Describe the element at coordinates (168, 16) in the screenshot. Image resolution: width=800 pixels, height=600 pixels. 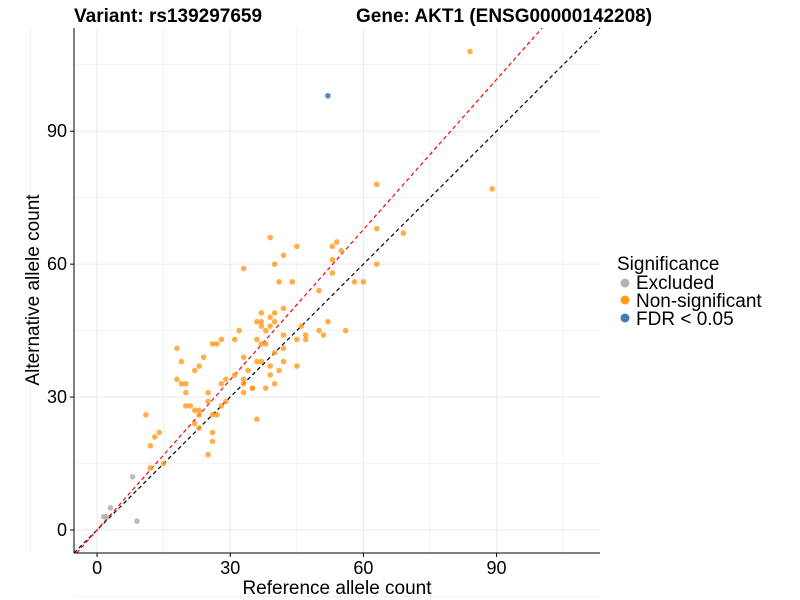
I see `chart-title-variant: Variant: rs139297659` at that location.